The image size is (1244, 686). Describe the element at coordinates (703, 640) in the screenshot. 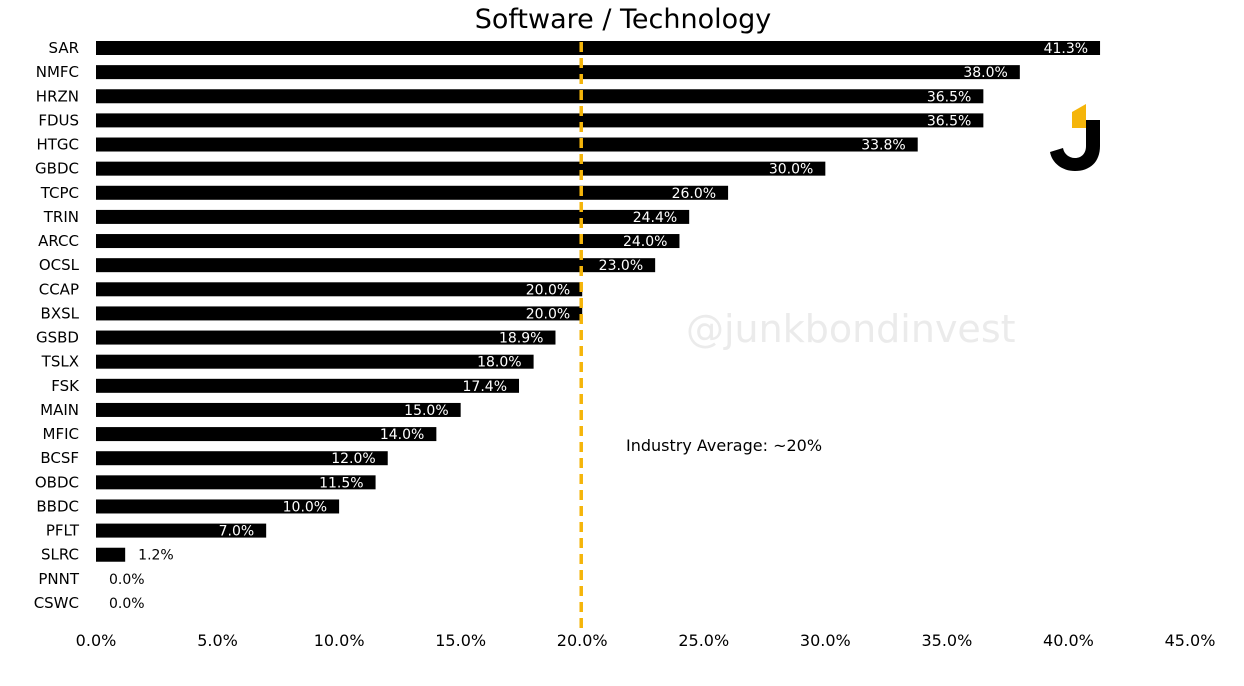

I see `x-tick-label: 25.0%` at that location.